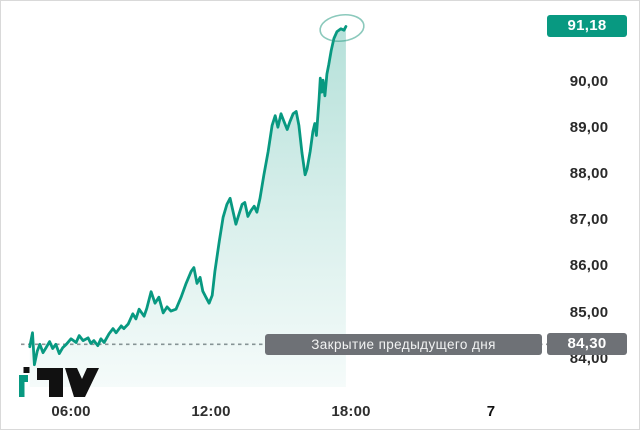 The width and height of the screenshot is (640, 430). I want to click on y-tick-label: 88,00, so click(589, 173).